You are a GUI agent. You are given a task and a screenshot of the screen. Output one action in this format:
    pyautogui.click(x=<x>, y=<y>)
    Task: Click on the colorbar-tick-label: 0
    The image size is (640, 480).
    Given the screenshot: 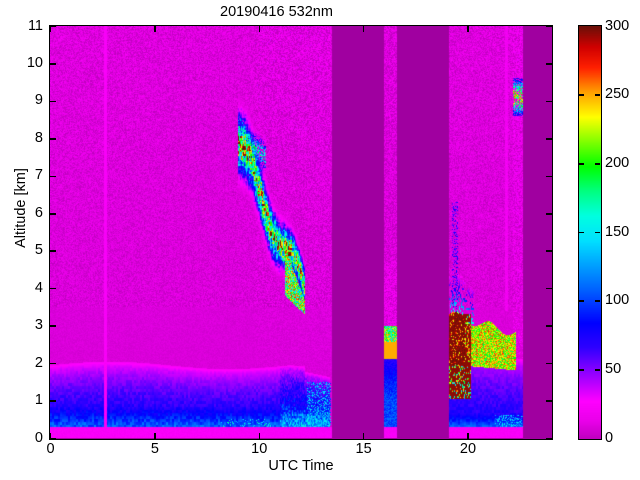 What is the action you would take?
    pyautogui.click(x=609, y=437)
    